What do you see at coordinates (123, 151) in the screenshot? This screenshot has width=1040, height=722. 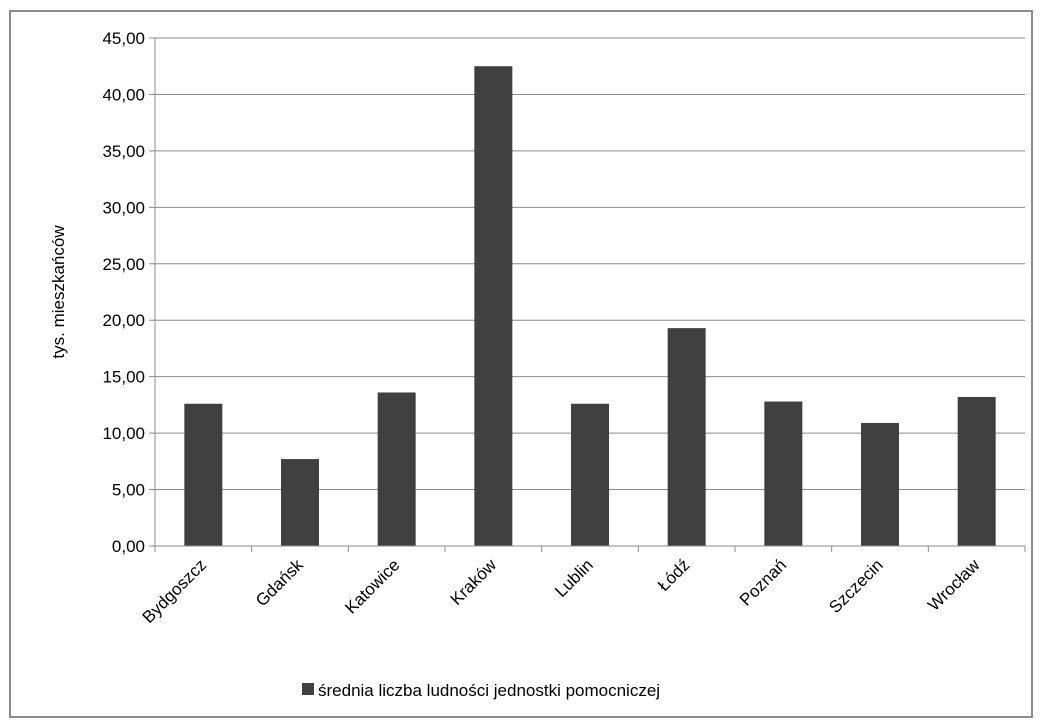 I see `y-tick-label: 35,00` at bounding box center [123, 151].